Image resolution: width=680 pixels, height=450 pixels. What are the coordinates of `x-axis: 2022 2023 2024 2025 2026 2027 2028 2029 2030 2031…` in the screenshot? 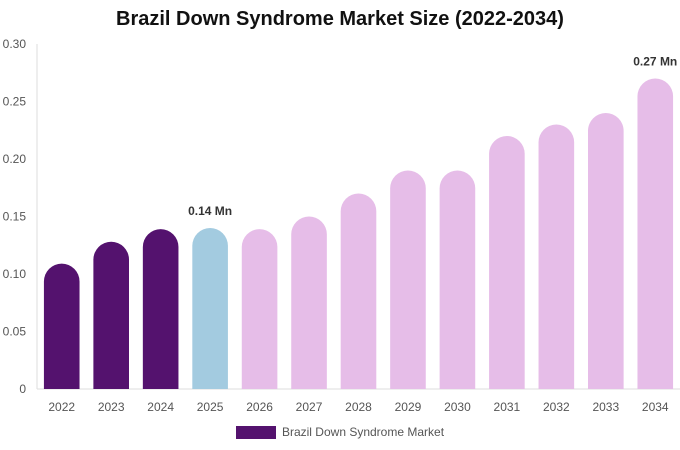 It's located at (358, 407).